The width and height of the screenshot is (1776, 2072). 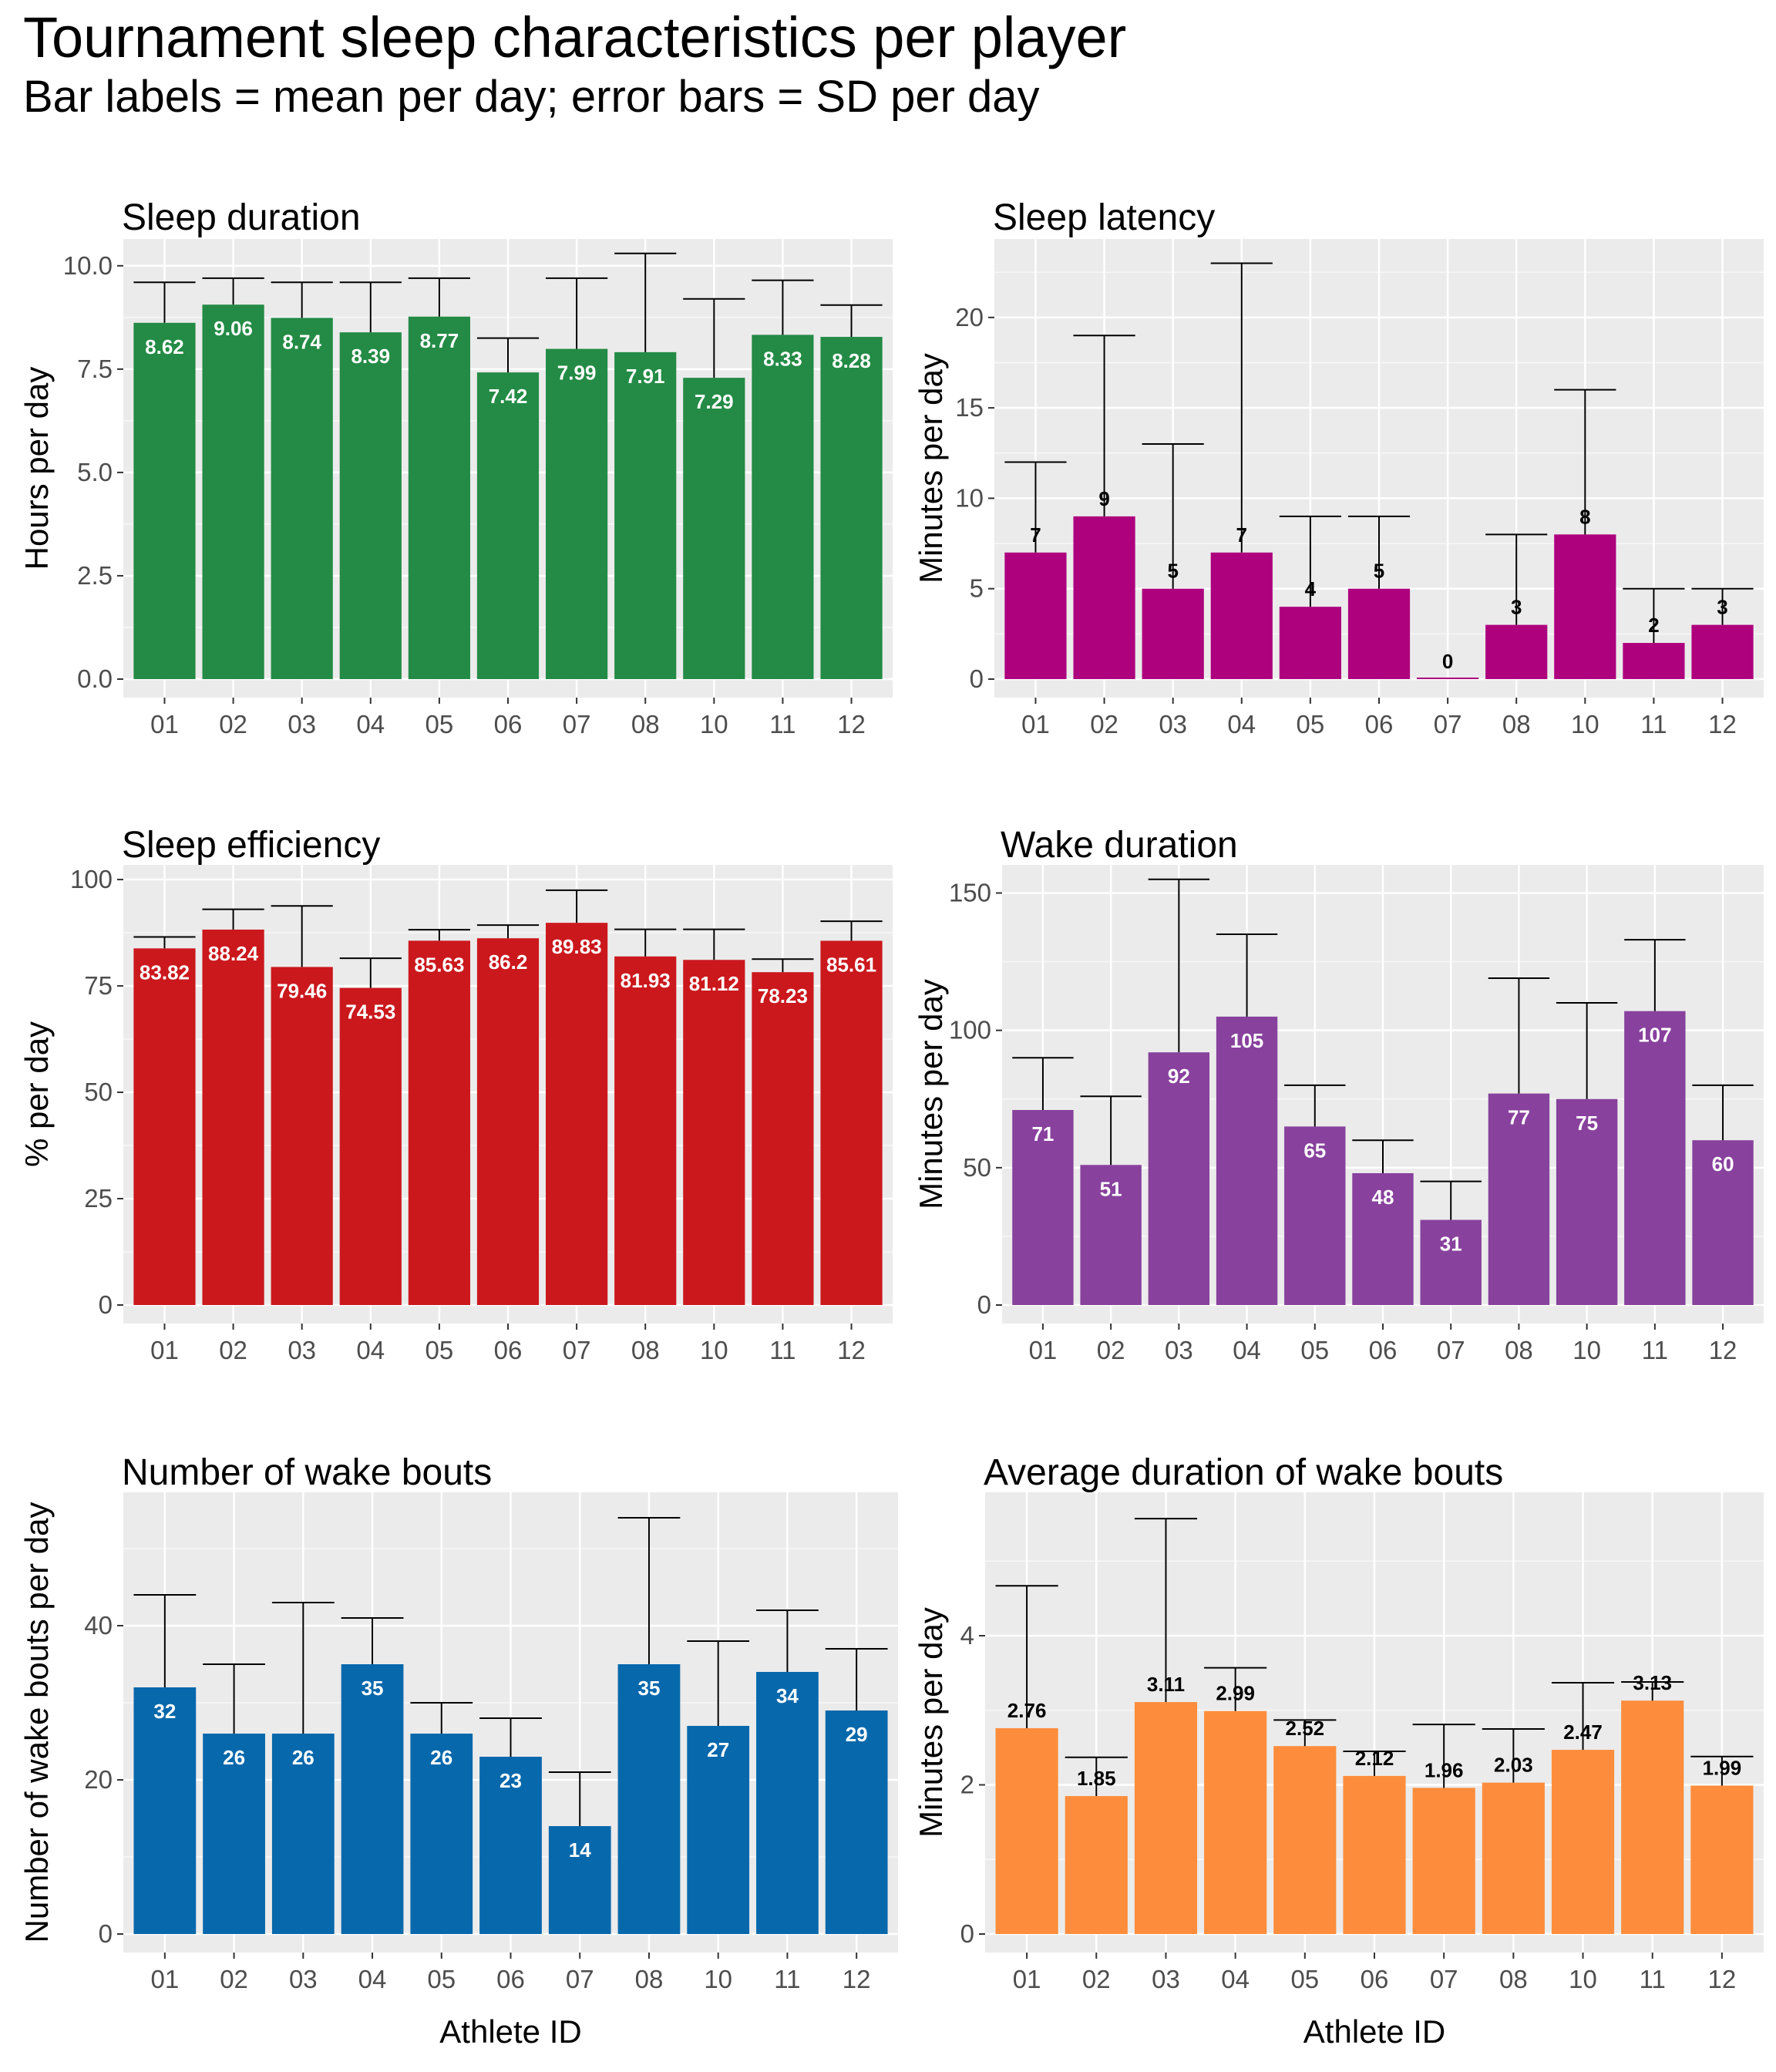 I want to click on y-tick-label: 25, so click(x=99, y=1198).